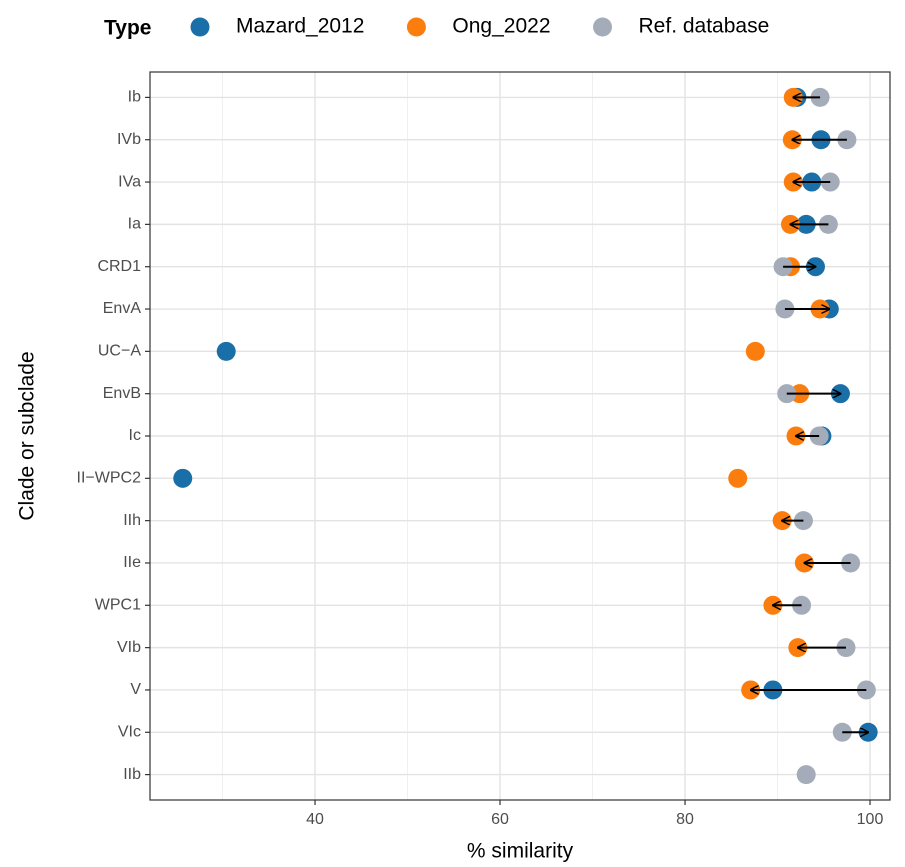 This screenshot has height=867, width=905. I want to click on x-tick-label: 60, so click(500, 819).